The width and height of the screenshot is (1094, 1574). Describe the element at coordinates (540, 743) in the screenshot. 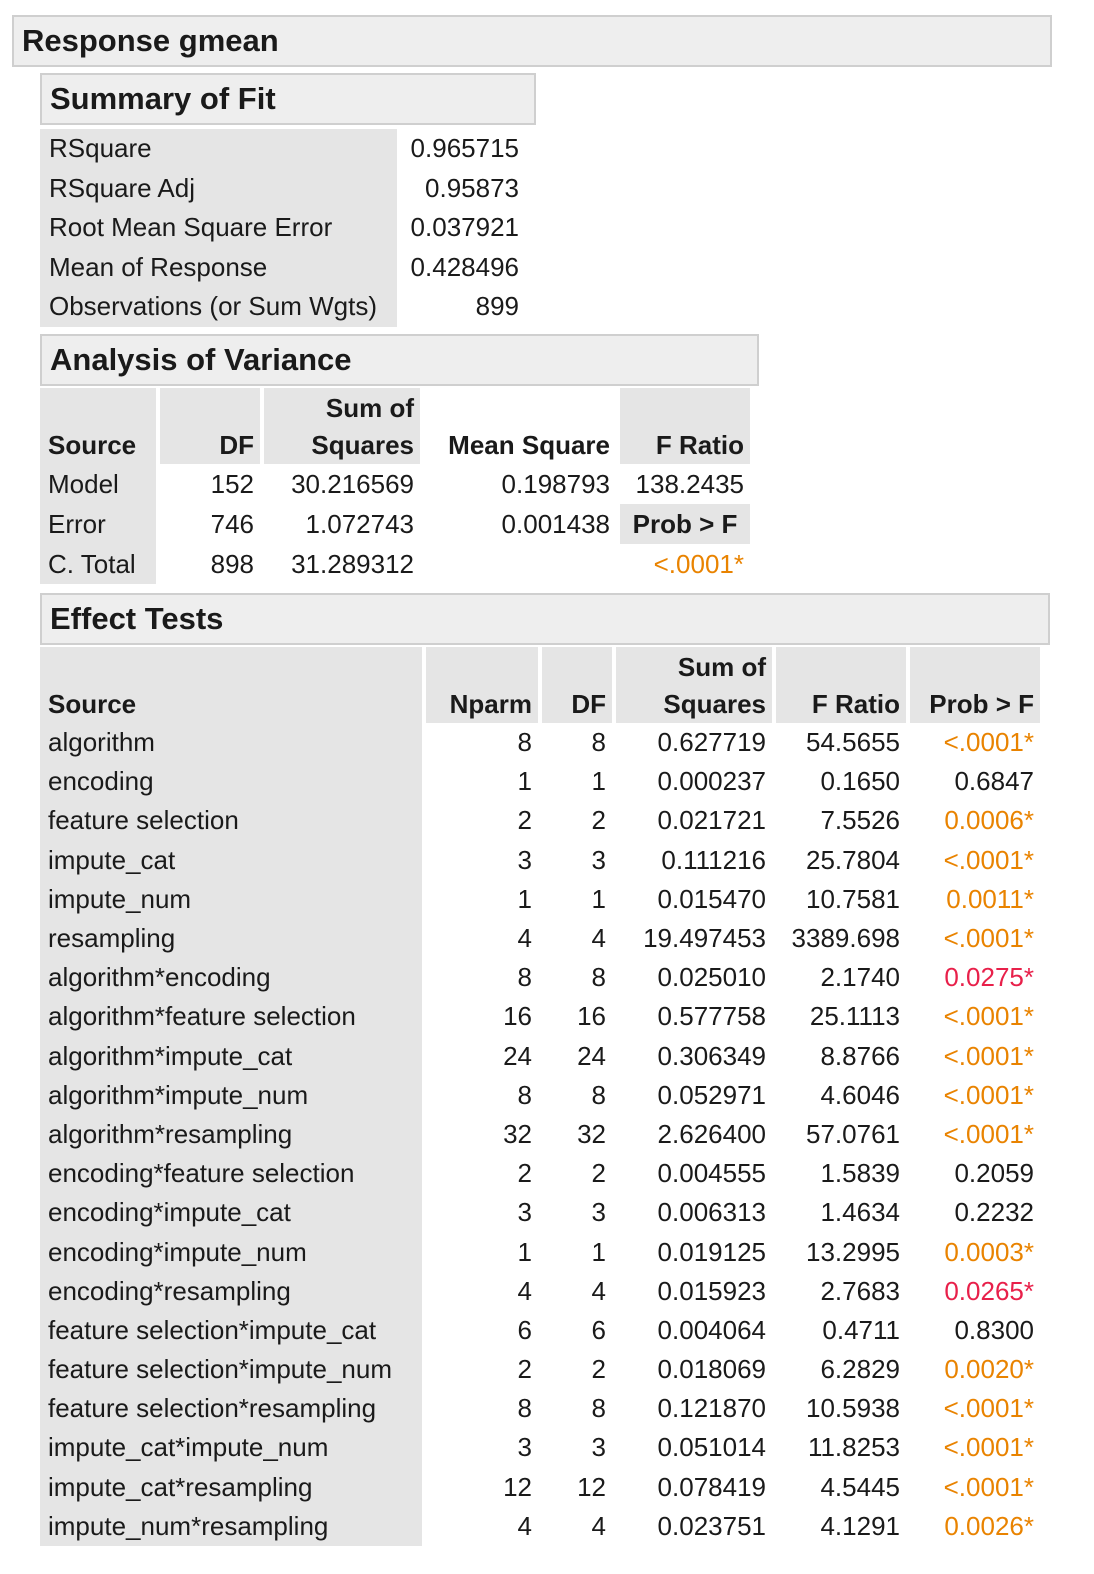

I see `effect-row: algorithm 8 8 0.627719 54.5655 <.0001*` at that location.